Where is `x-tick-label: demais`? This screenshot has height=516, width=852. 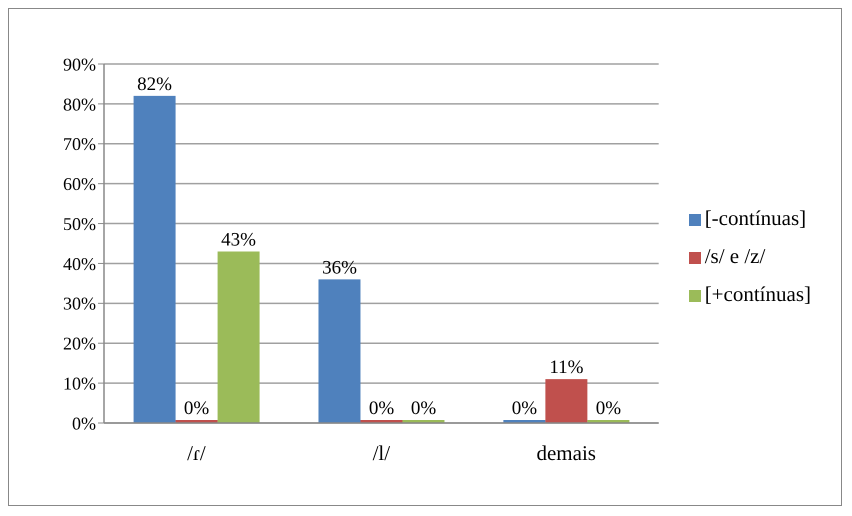 x-tick-label: demais is located at coordinates (566, 452).